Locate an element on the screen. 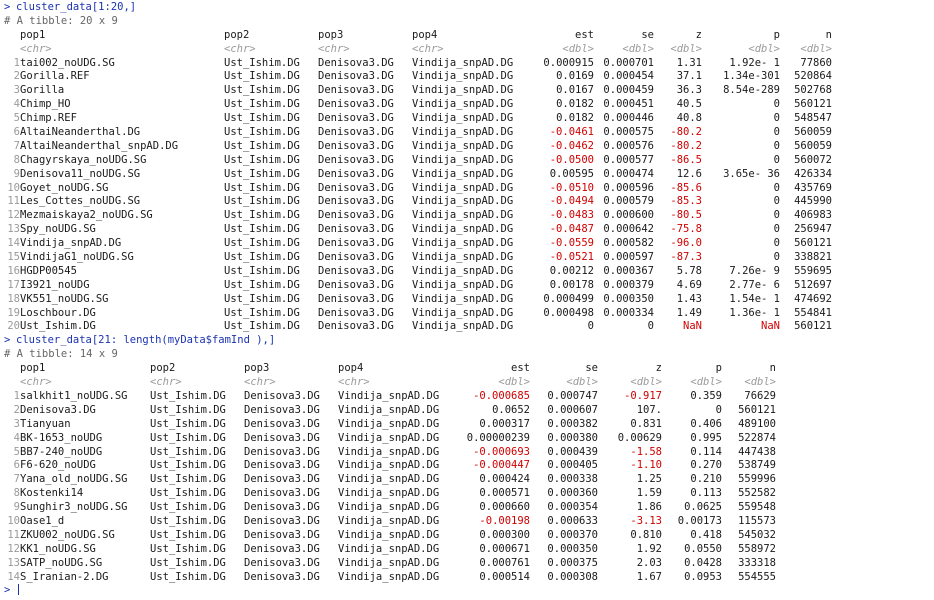 This screenshot has width=934, height=600. table-cell: AltaiNeanderthal.DG is located at coordinates (80, 132).